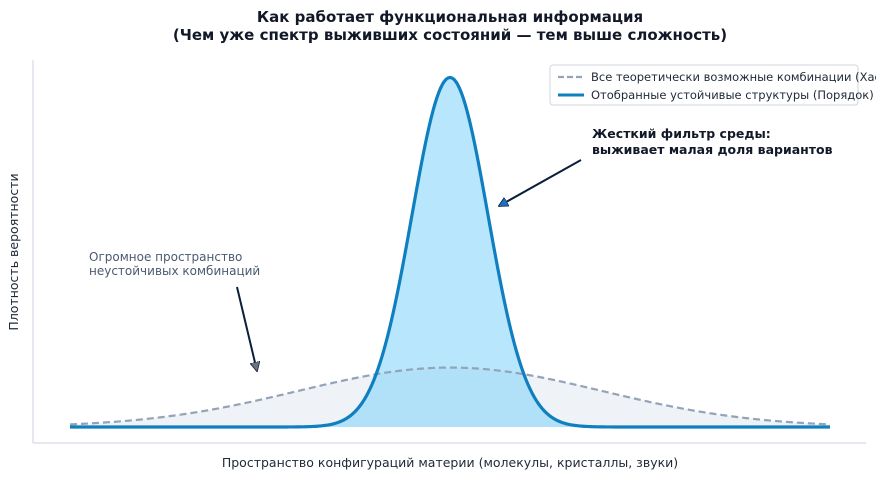  What do you see at coordinates (13, 251) in the screenshot?
I see `y-axis-label: Плотность вероятности` at bounding box center [13, 251].